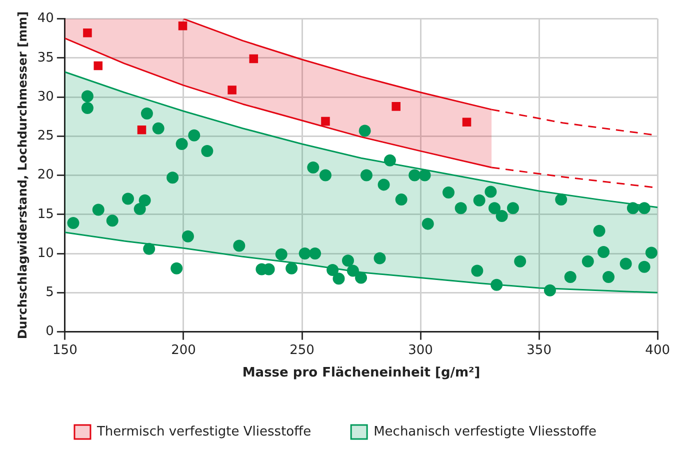  I want to click on x-axis-title: Masse pro Flächeneinheit [g/m²], so click(361, 373).